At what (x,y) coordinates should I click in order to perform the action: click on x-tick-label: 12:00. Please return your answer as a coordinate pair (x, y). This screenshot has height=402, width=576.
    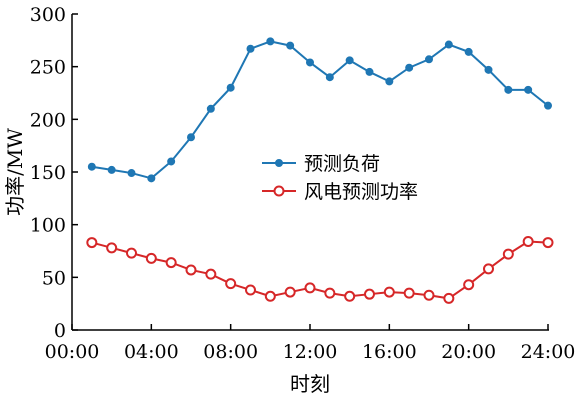
    Looking at the image, I should click on (310, 352).